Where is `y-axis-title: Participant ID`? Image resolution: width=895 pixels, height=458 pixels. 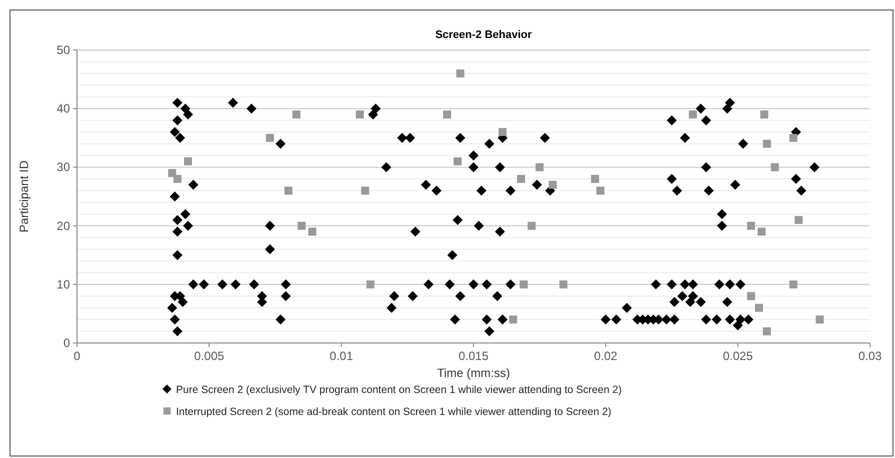
y-axis-title: Participant ID is located at coordinates (24, 196).